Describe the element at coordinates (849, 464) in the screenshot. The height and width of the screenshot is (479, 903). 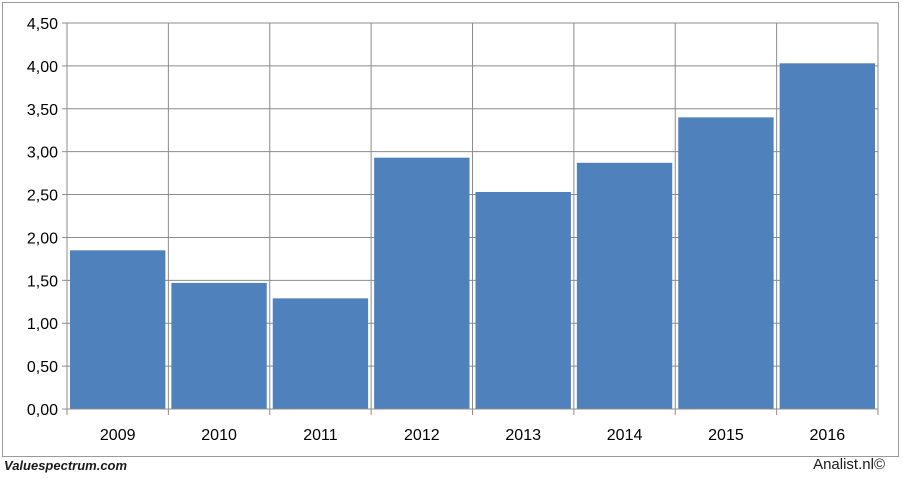
I see `credit-label: Analist.nl©` at that location.